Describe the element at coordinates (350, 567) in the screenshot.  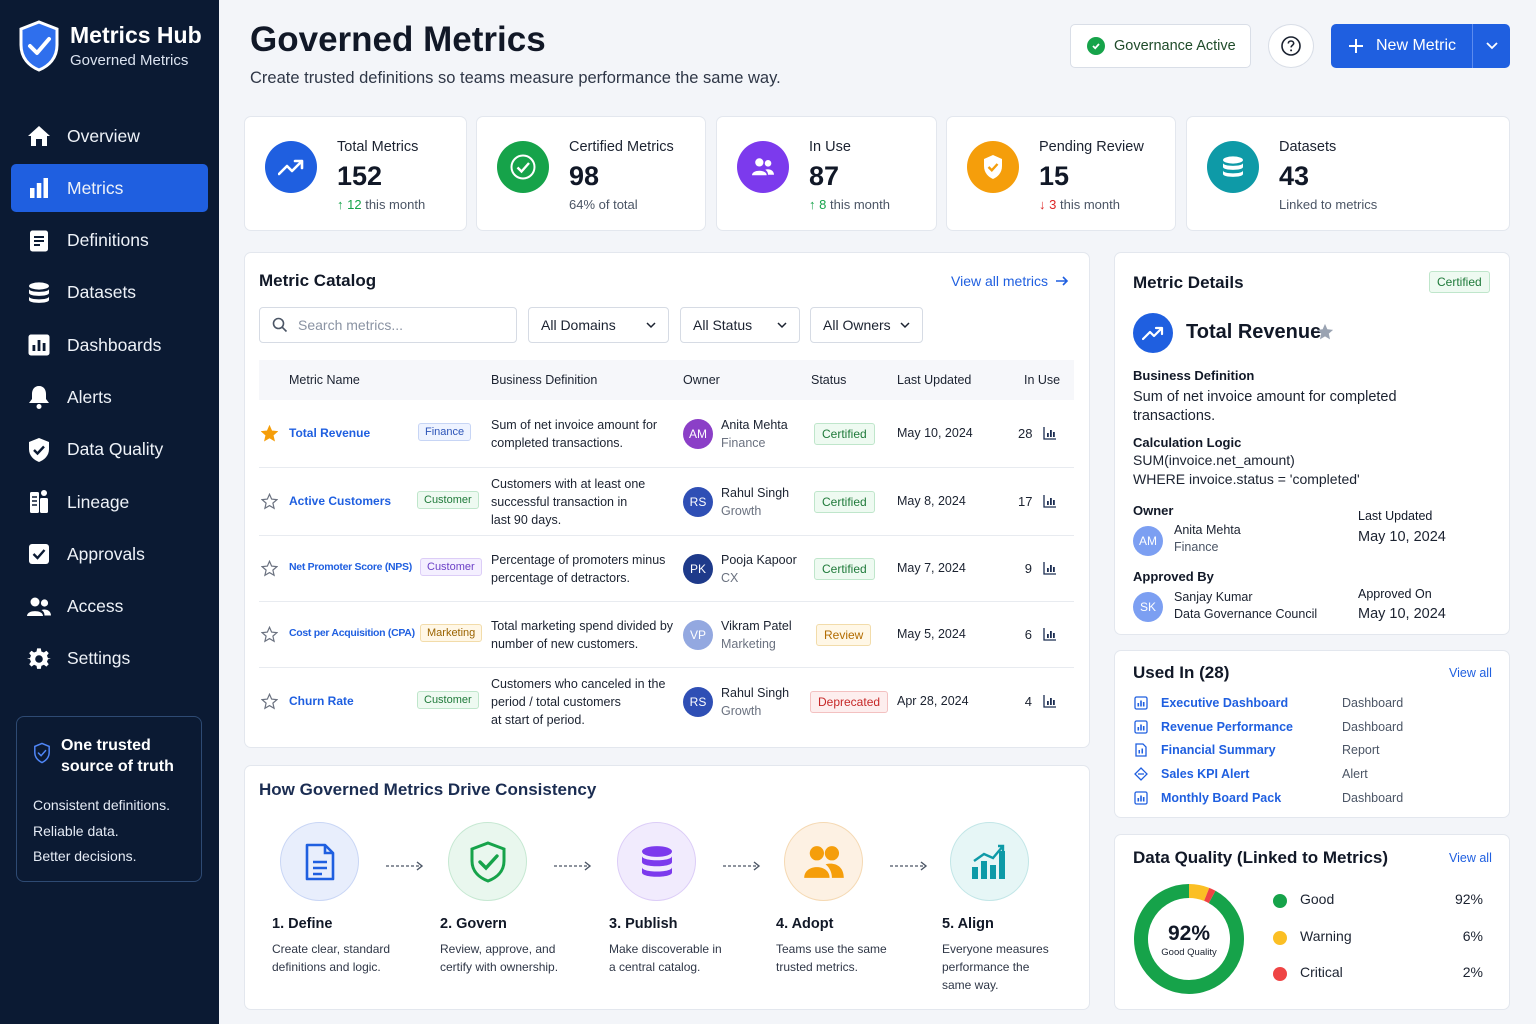
I see `metric-name-link: Net Promoter Score (NPS)` at that location.